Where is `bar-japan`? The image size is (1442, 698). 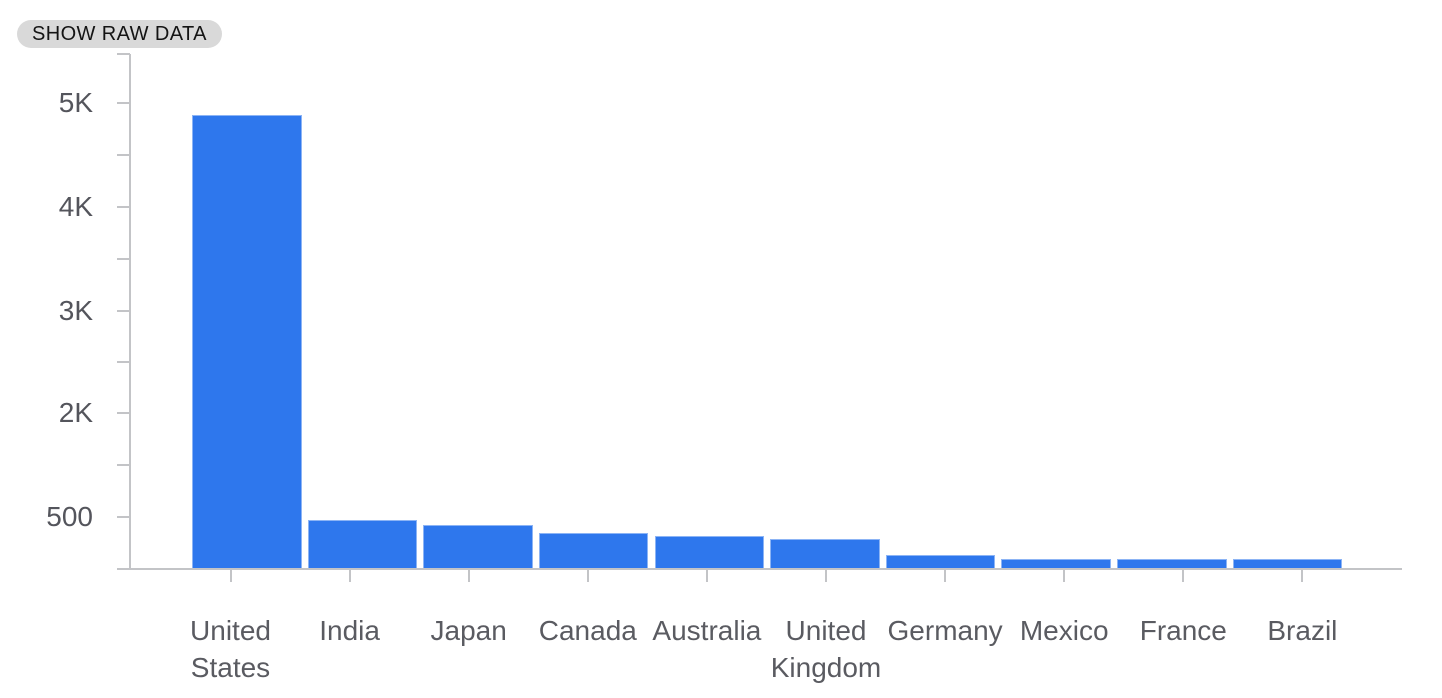
bar-japan is located at coordinates (478, 547).